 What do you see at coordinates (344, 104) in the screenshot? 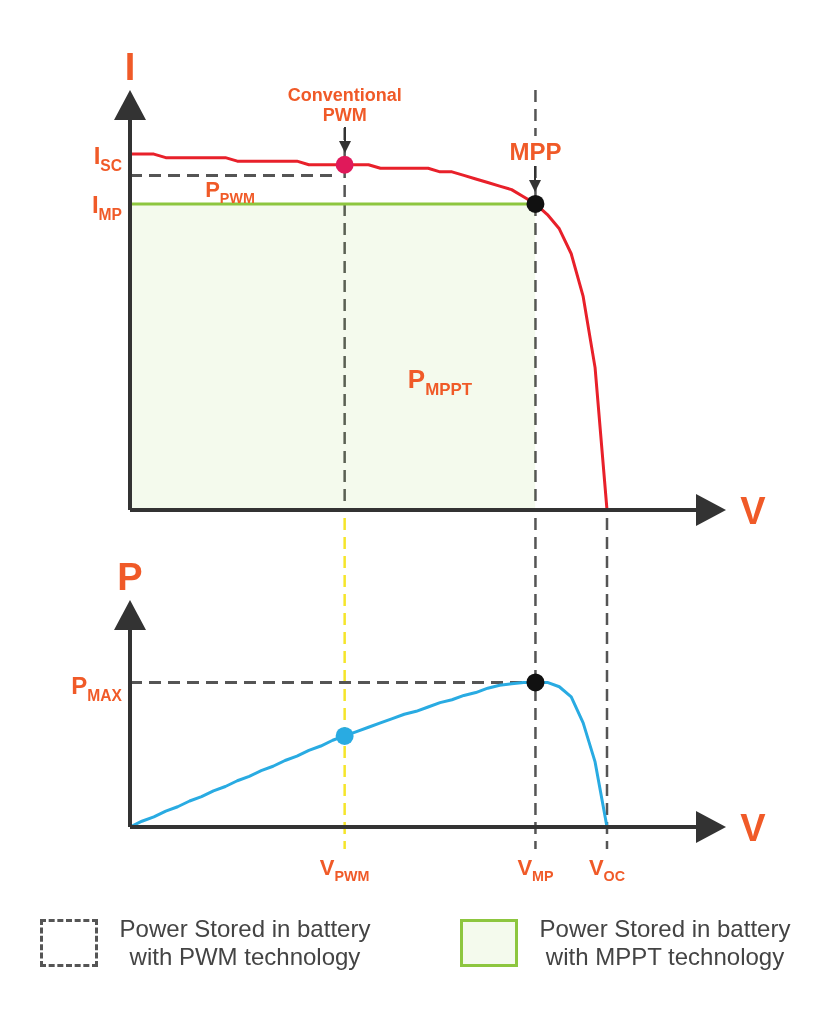
I see `annotation: Conventional PWM` at bounding box center [344, 104].